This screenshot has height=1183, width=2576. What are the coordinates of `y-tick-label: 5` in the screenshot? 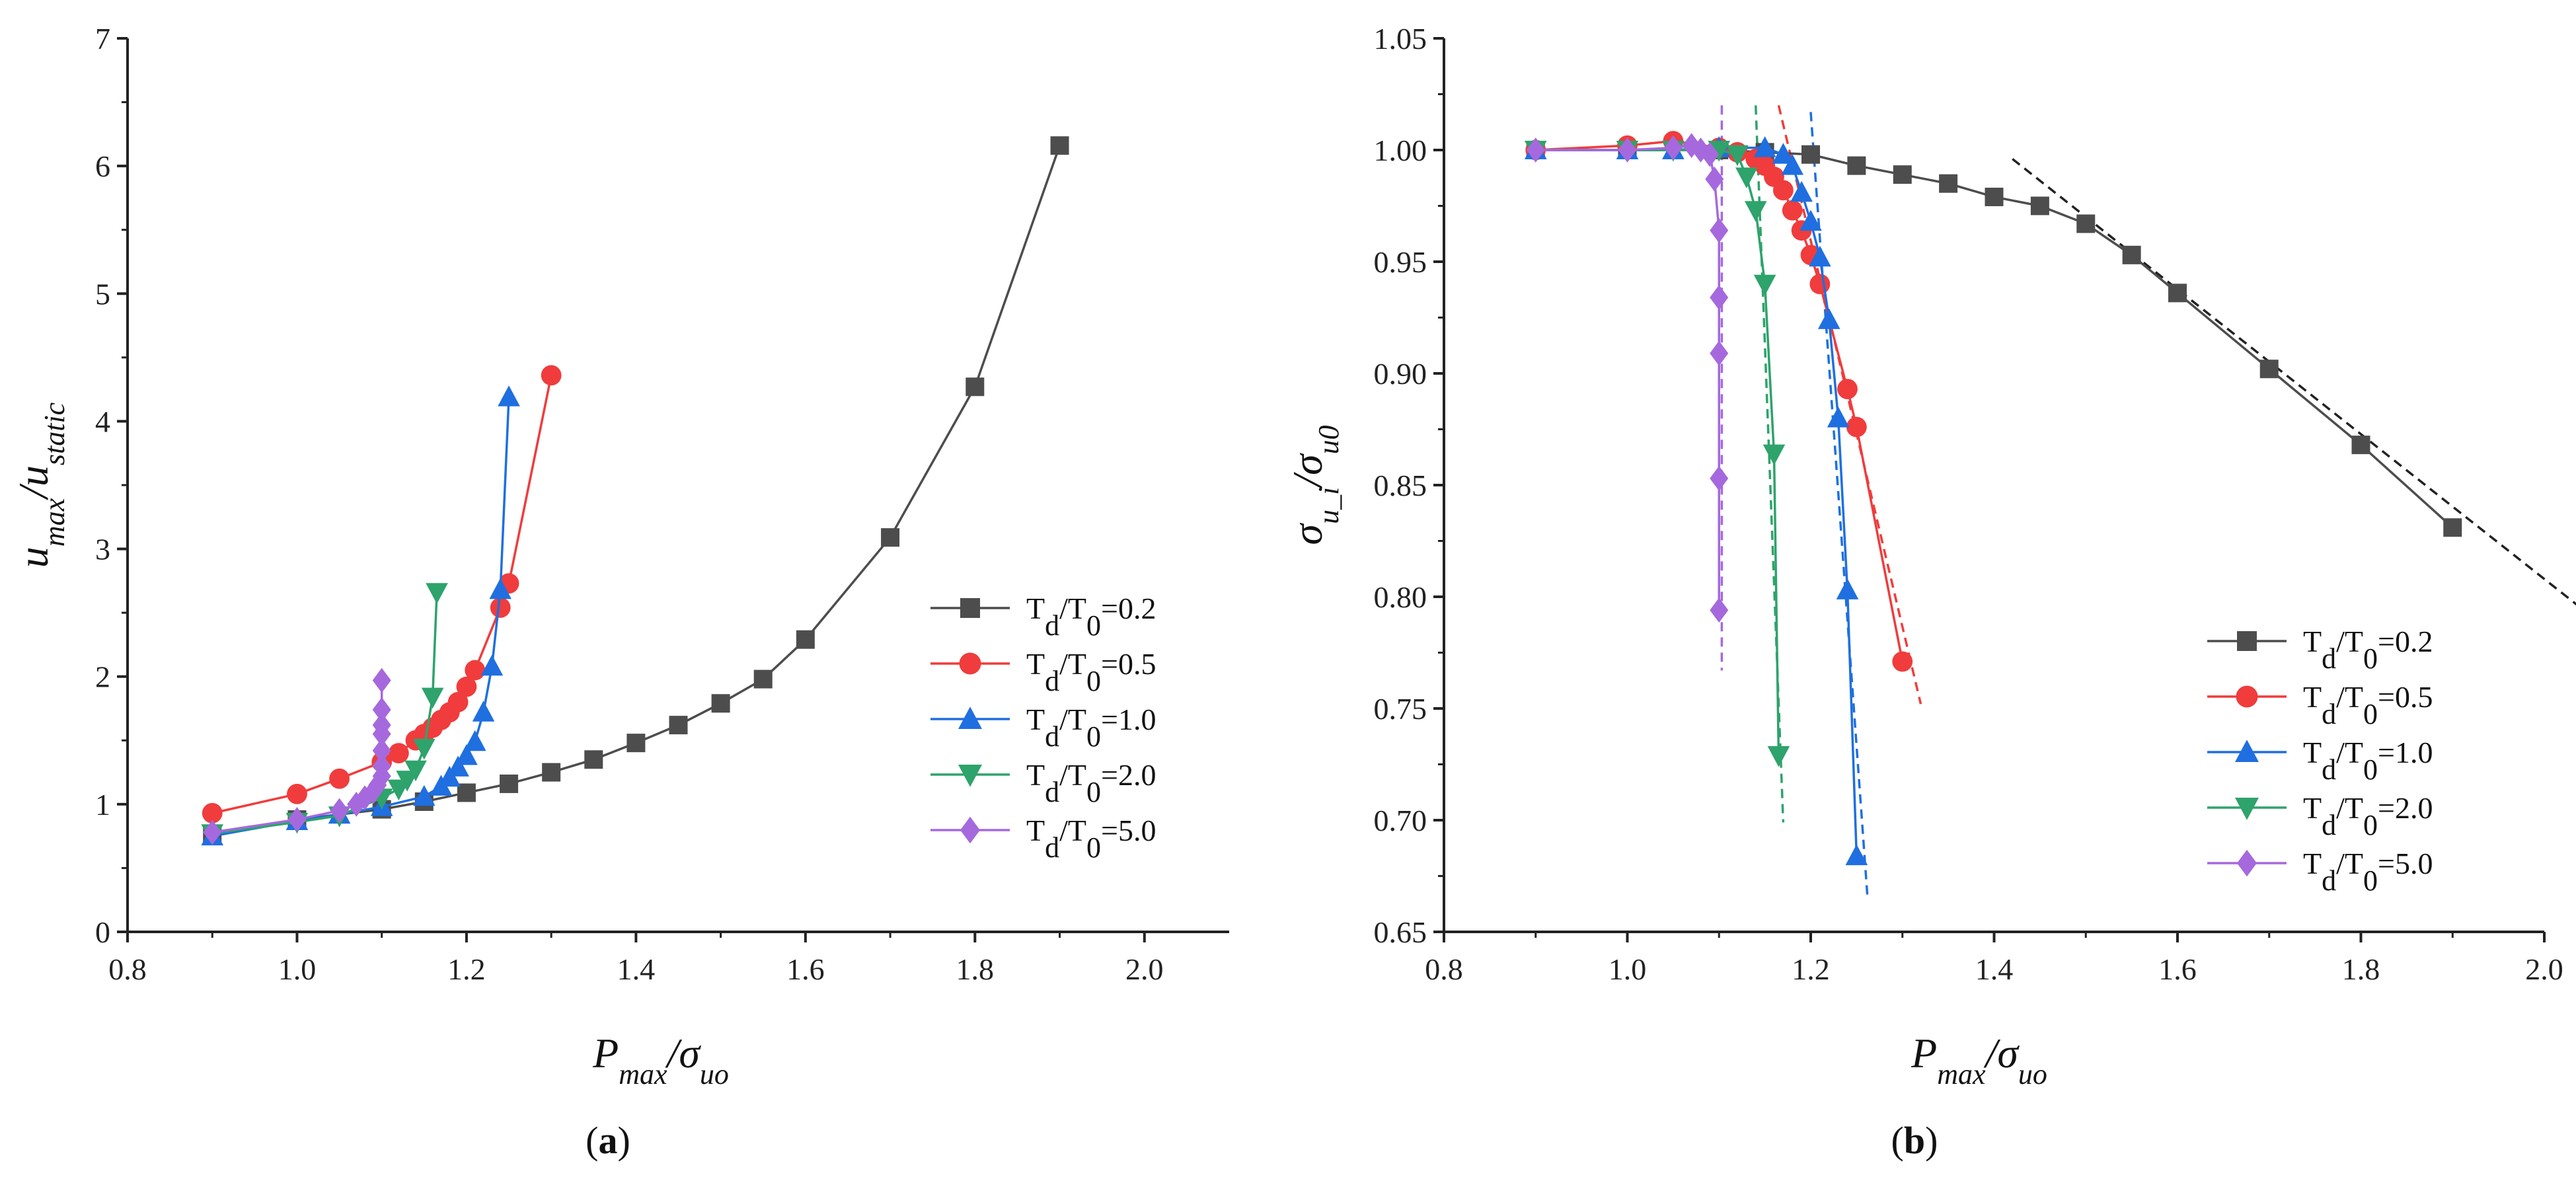 It's located at (102, 294).